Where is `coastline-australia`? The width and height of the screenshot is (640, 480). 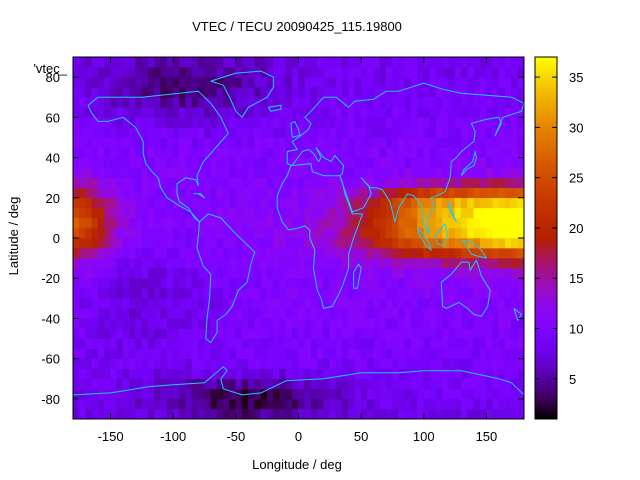
coastline-australia is located at coordinates (465, 288).